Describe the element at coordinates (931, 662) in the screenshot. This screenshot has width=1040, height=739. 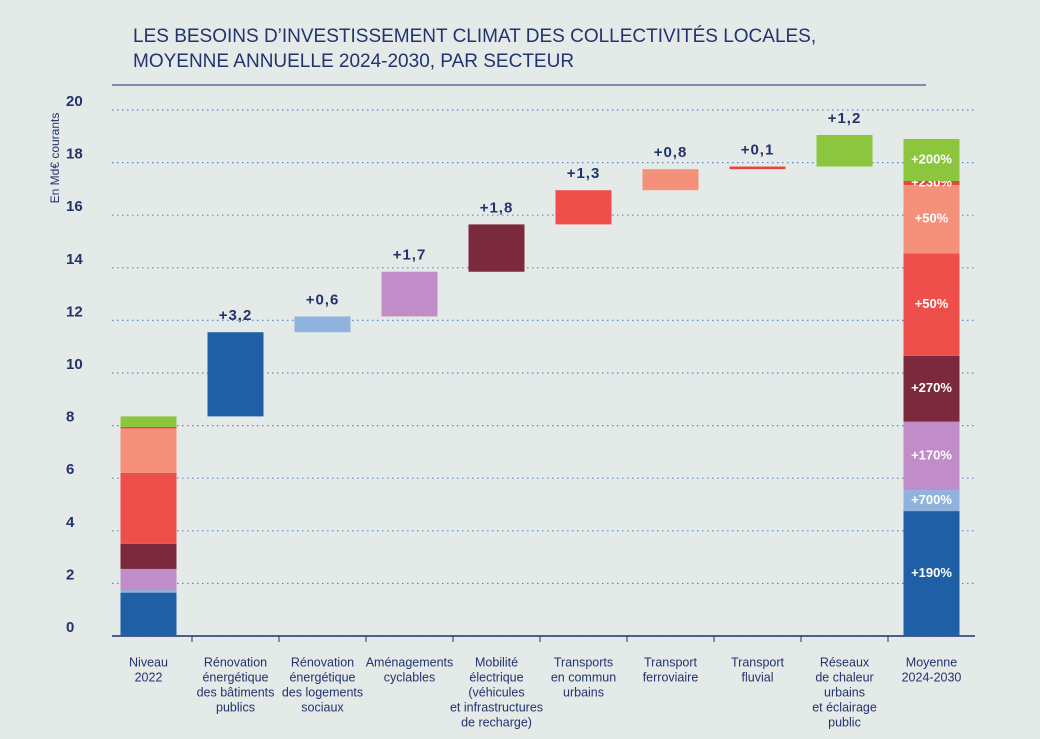
I see `x-tick-label: Moyenne` at that location.